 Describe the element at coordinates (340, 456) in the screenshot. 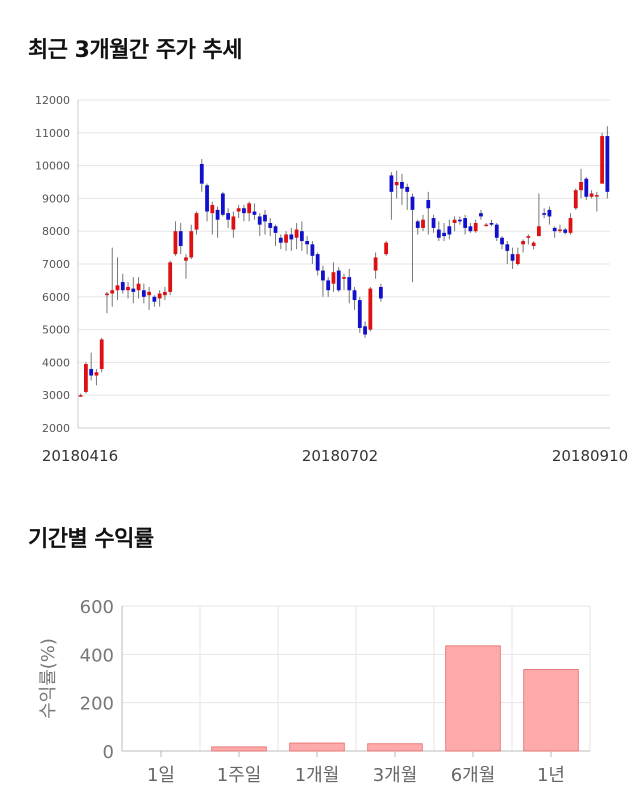

I see `x-tick-label: 20180702` at that location.